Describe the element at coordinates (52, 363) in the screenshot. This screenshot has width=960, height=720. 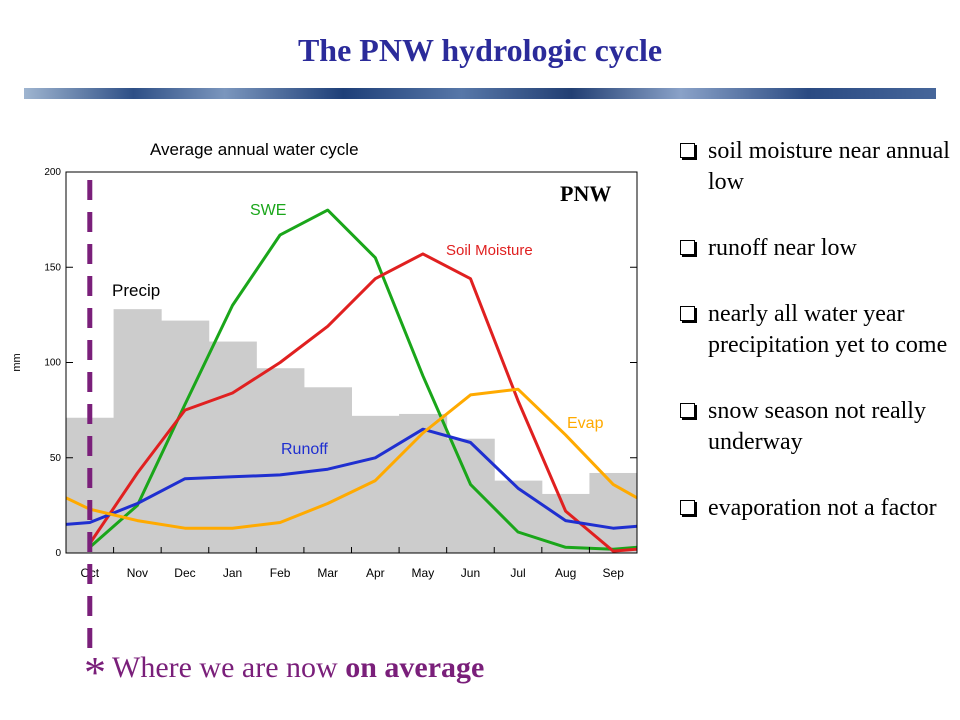
I see `y-tick-label: 100` at that location.